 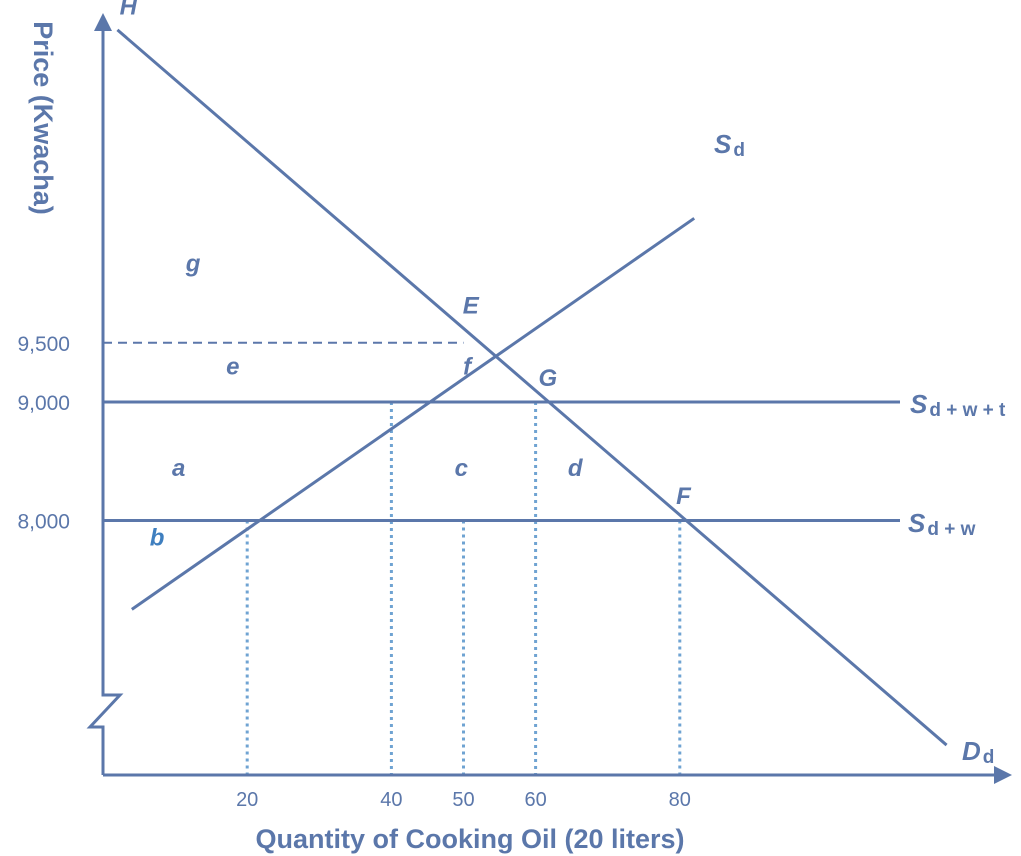 What do you see at coordinates (178, 468) in the screenshot?
I see `region-label-a: a` at bounding box center [178, 468].